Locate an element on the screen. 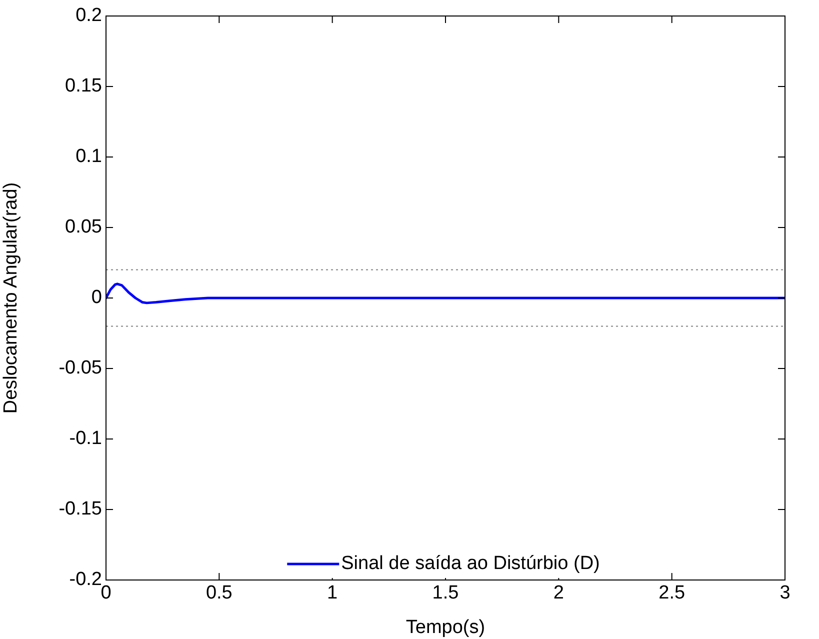  y-tick-label: -0.15 is located at coordinates (80, 509).